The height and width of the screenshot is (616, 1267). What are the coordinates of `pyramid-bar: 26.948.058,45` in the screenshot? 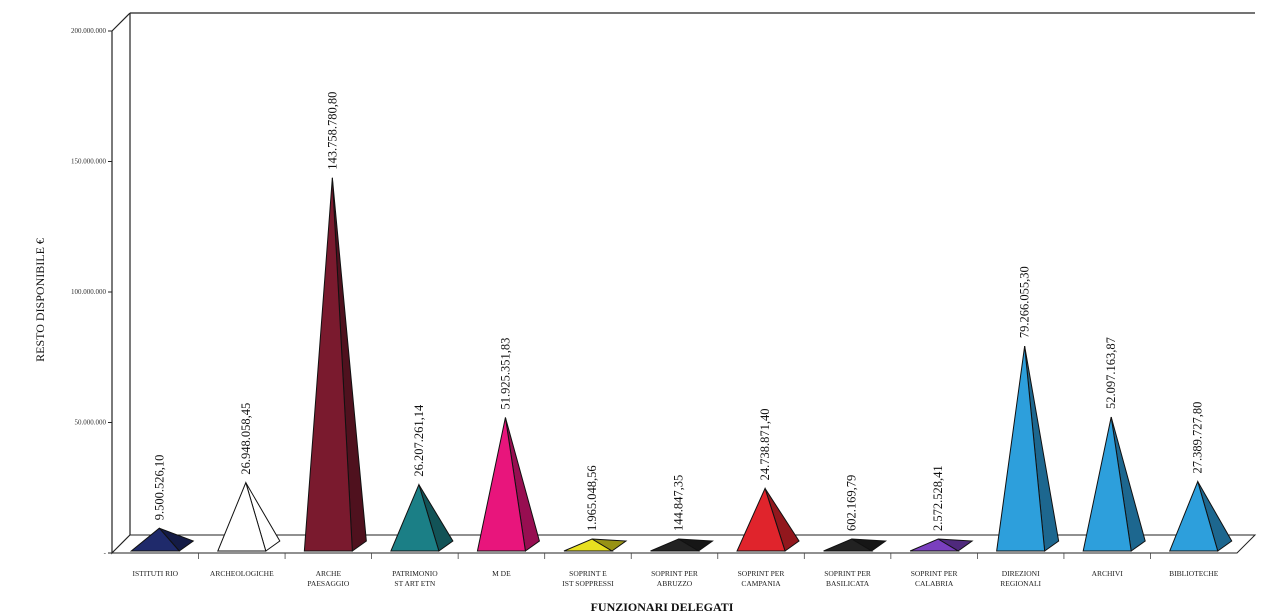 It's located at (249, 477).